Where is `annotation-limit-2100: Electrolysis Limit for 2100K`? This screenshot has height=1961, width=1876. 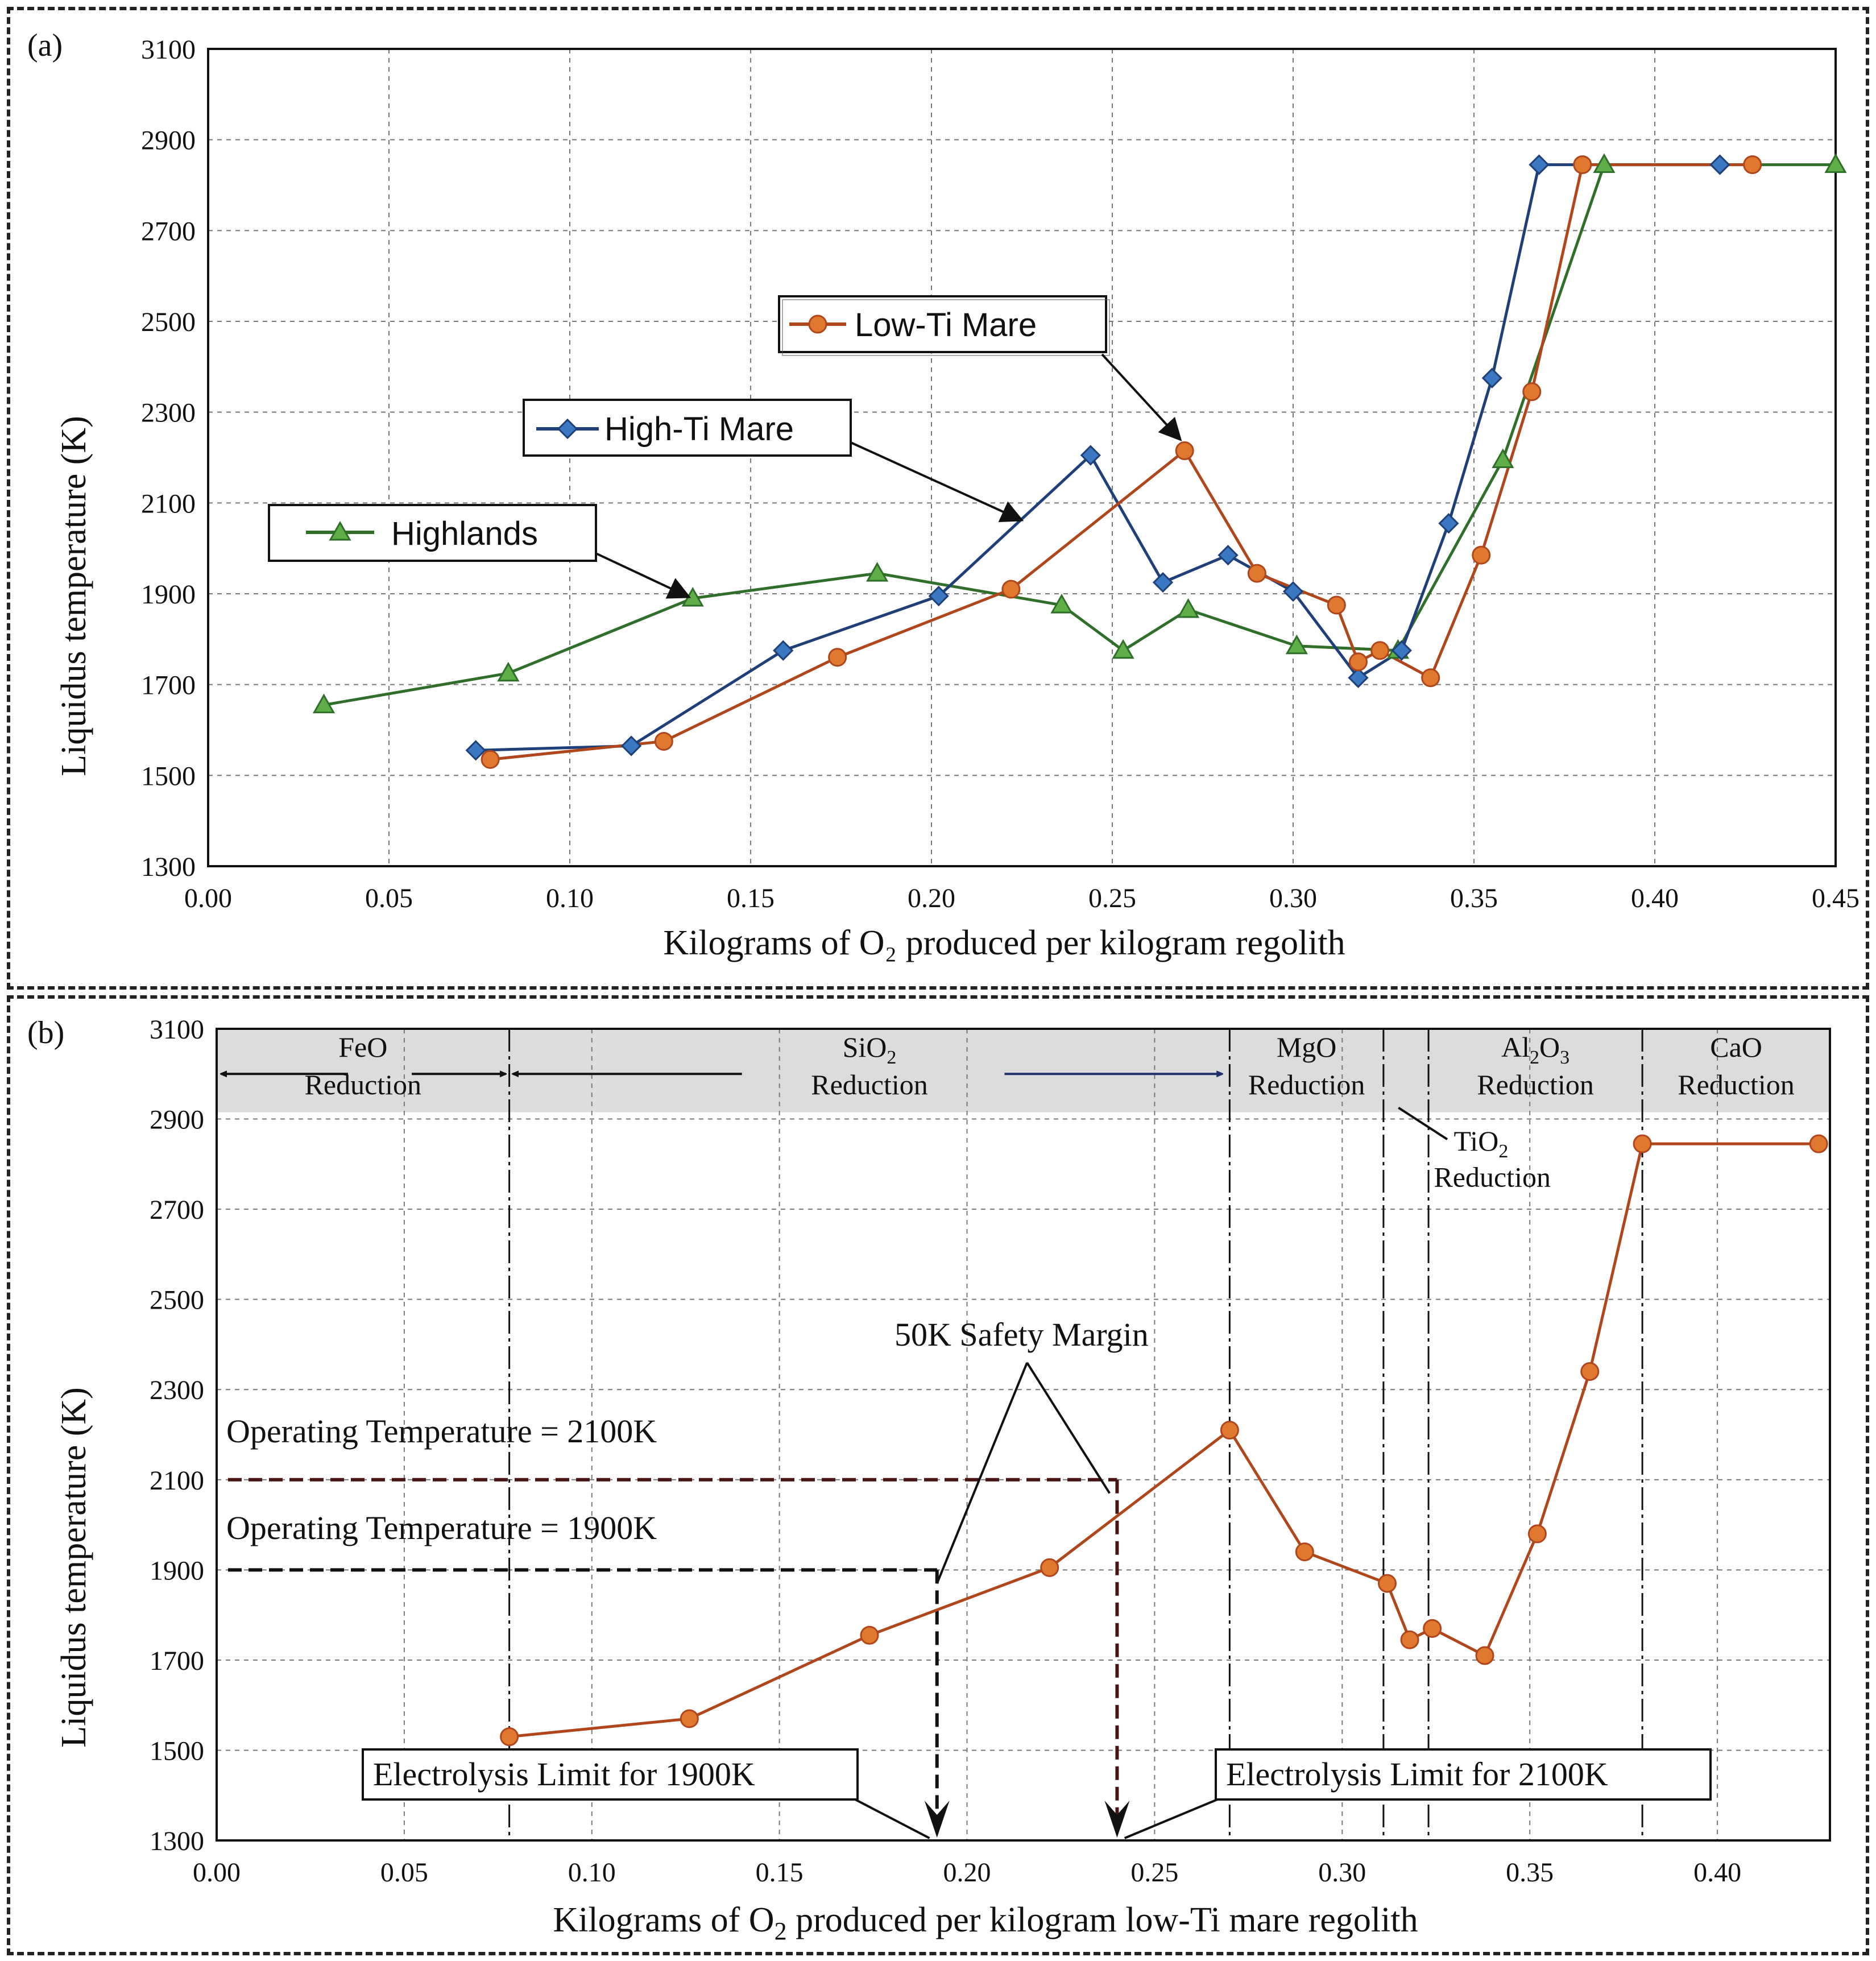 annotation-limit-2100: Electrolysis Limit for 2100K is located at coordinates (1417, 1774).